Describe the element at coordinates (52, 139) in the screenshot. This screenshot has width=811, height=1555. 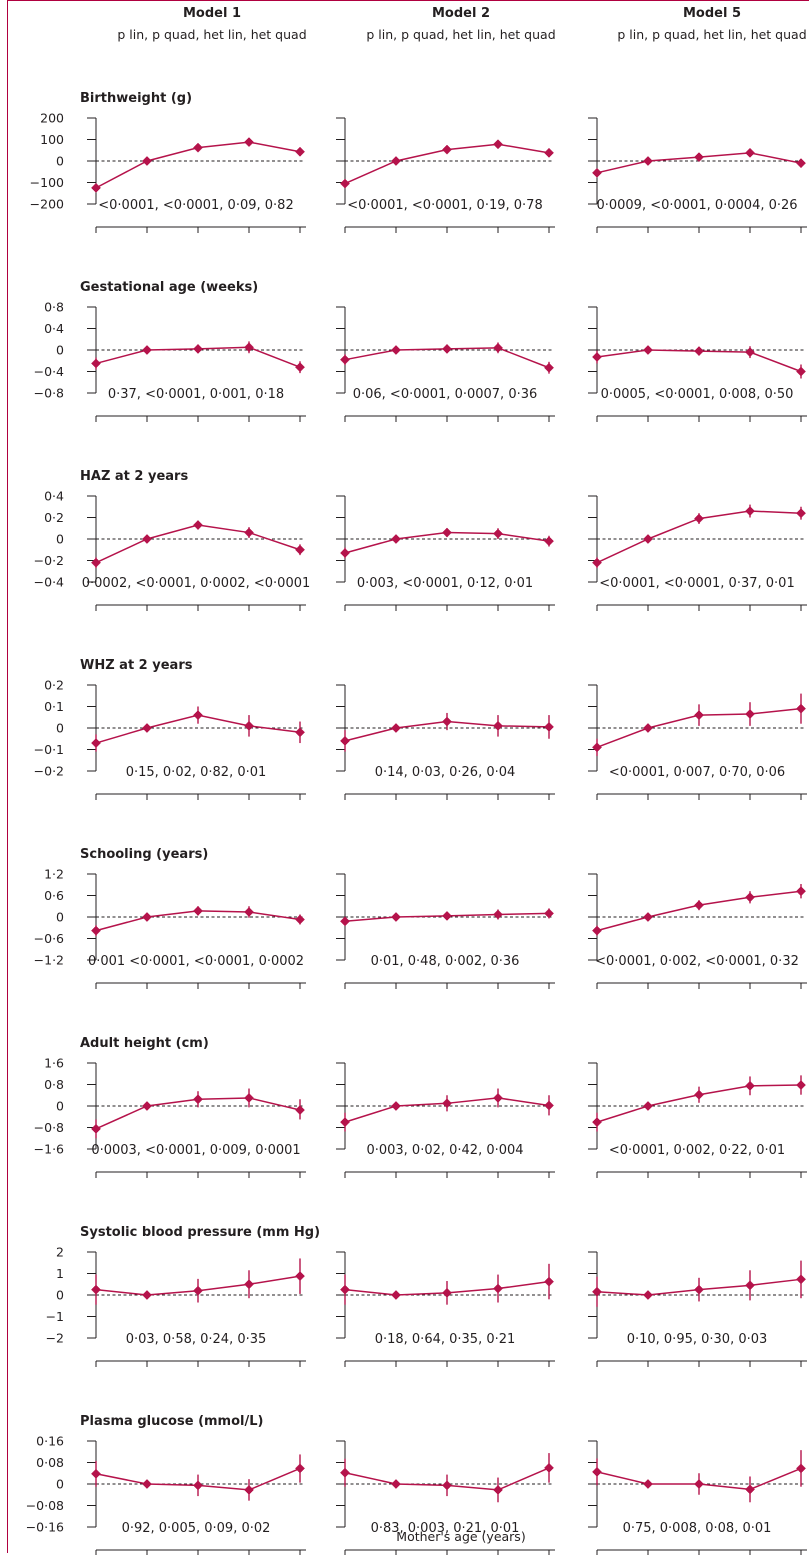
I see `y-tick-label: 100` at that location.